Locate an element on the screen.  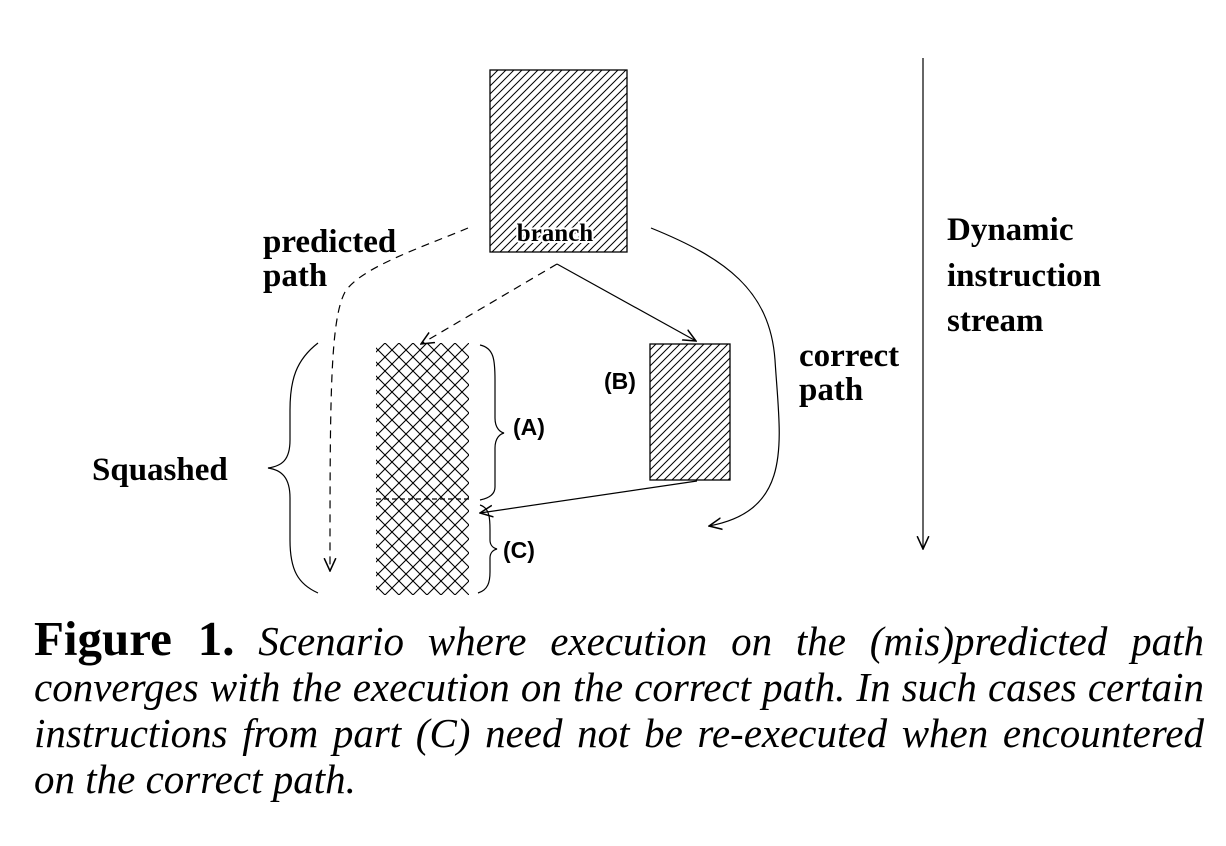
part-b-label: (B) is located at coordinates (620, 381).